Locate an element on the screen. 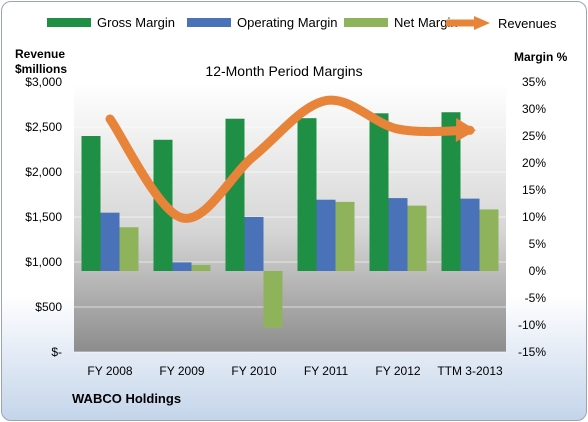 This screenshot has width=588, height=422. right-tick-label: 20% is located at coordinates (534, 163).